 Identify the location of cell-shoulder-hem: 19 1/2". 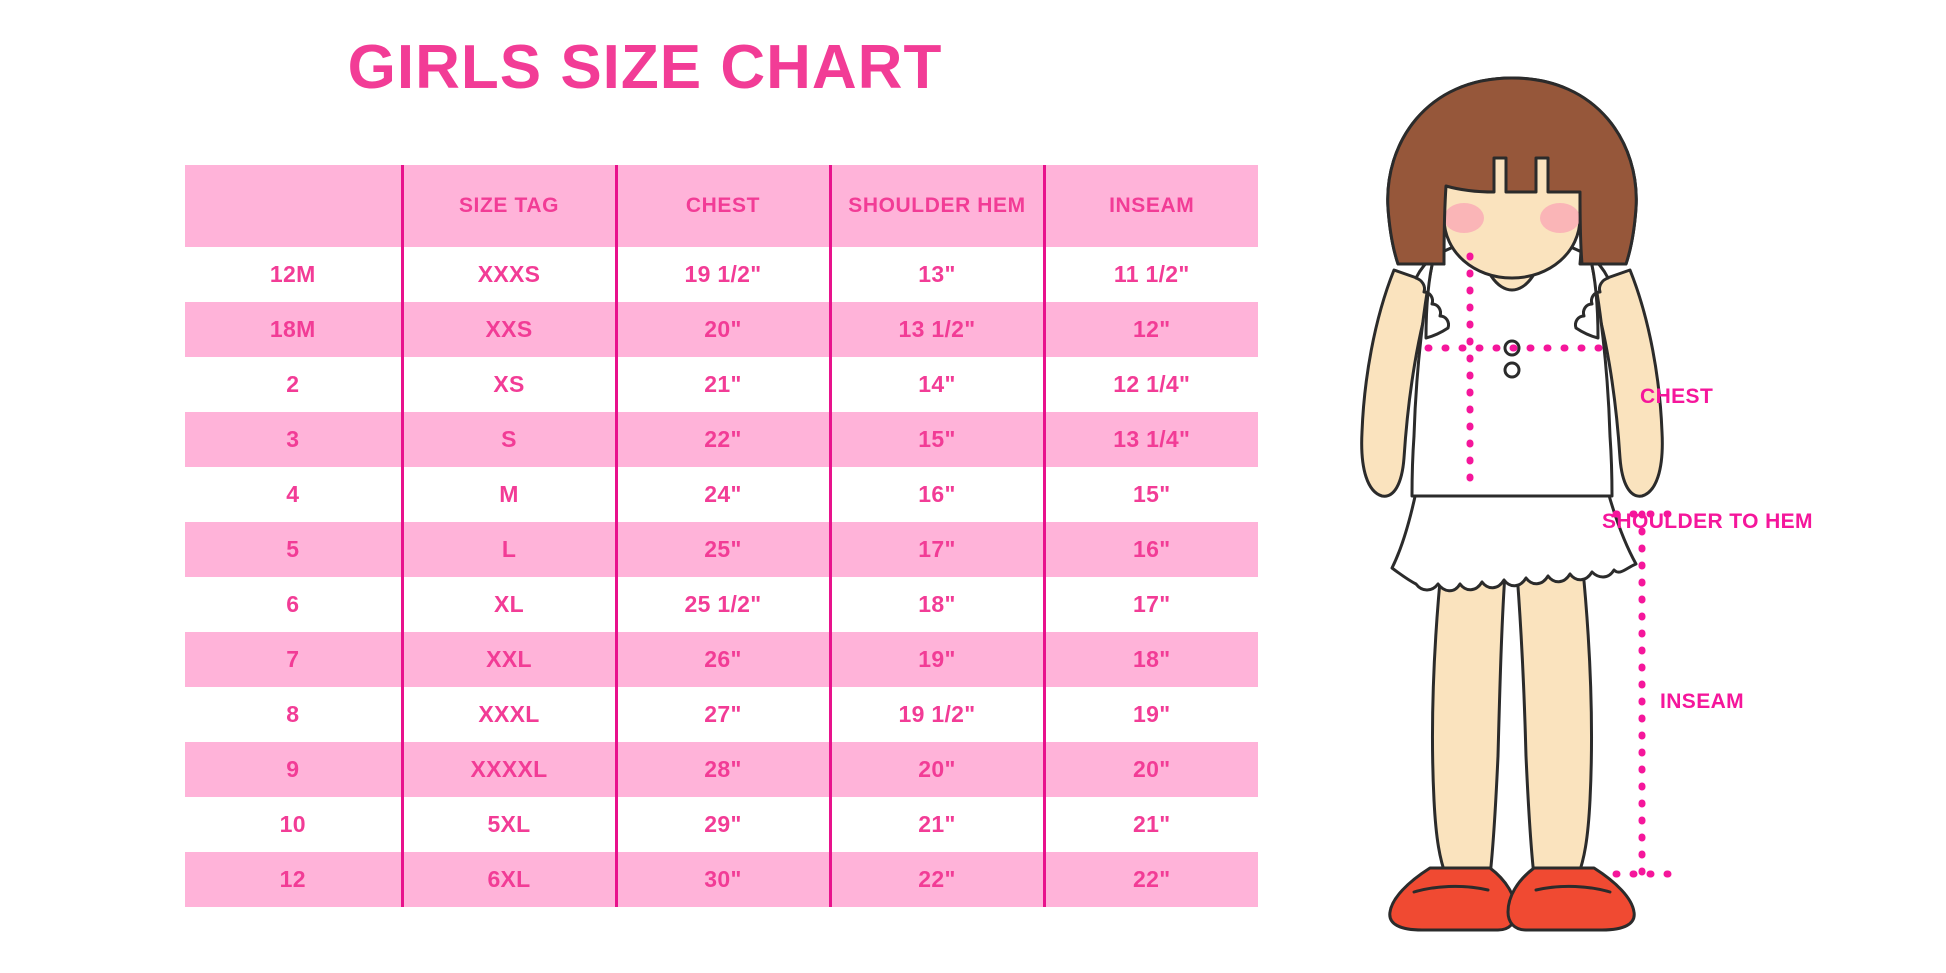
(936, 714).